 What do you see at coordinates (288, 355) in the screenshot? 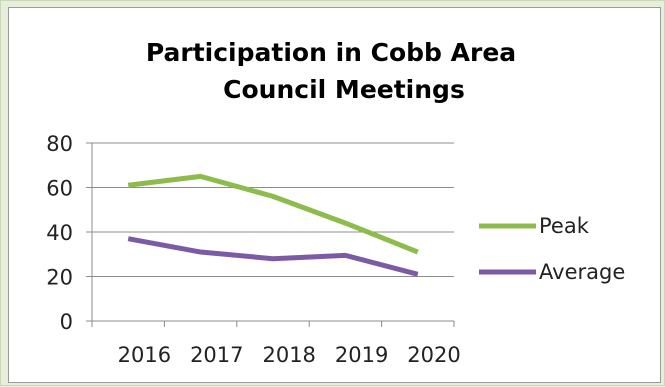
I see `x-tick-label: 2018` at bounding box center [288, 355].